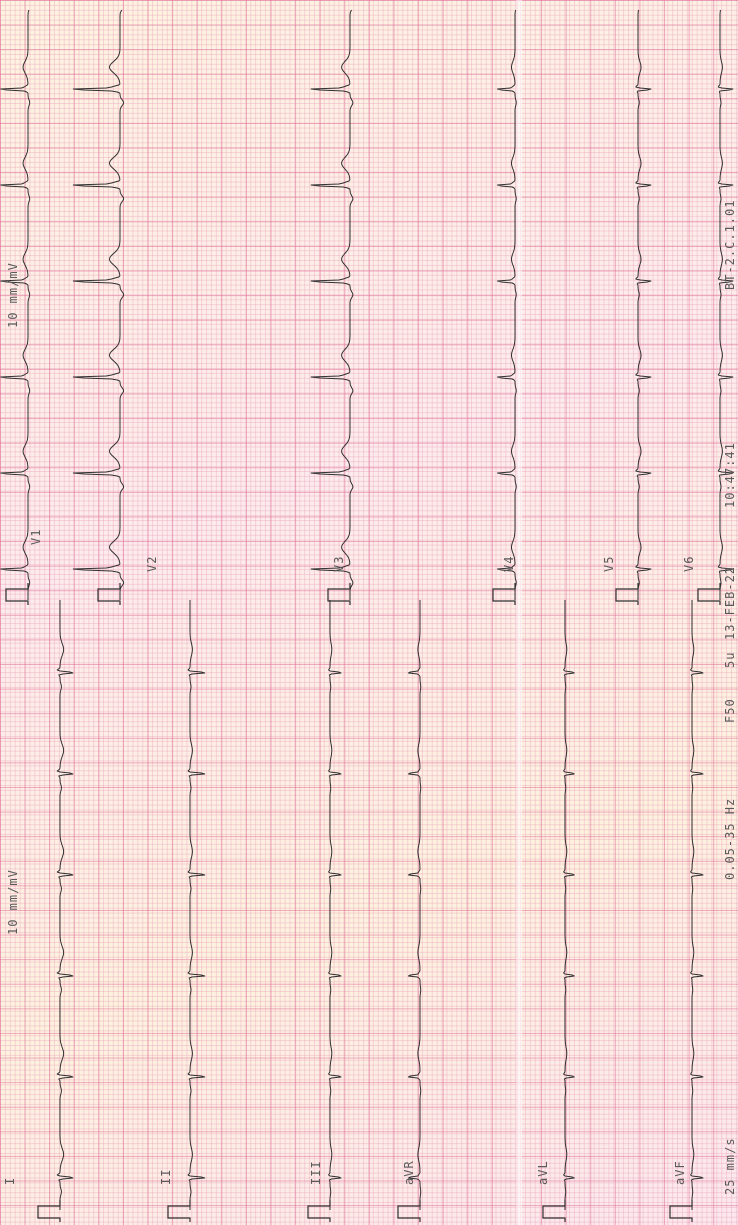 This screenshot has width=738, height=1225. Describe the element at coordinates (335, 905) in the screenshot. I see `trace-iii` at that location.